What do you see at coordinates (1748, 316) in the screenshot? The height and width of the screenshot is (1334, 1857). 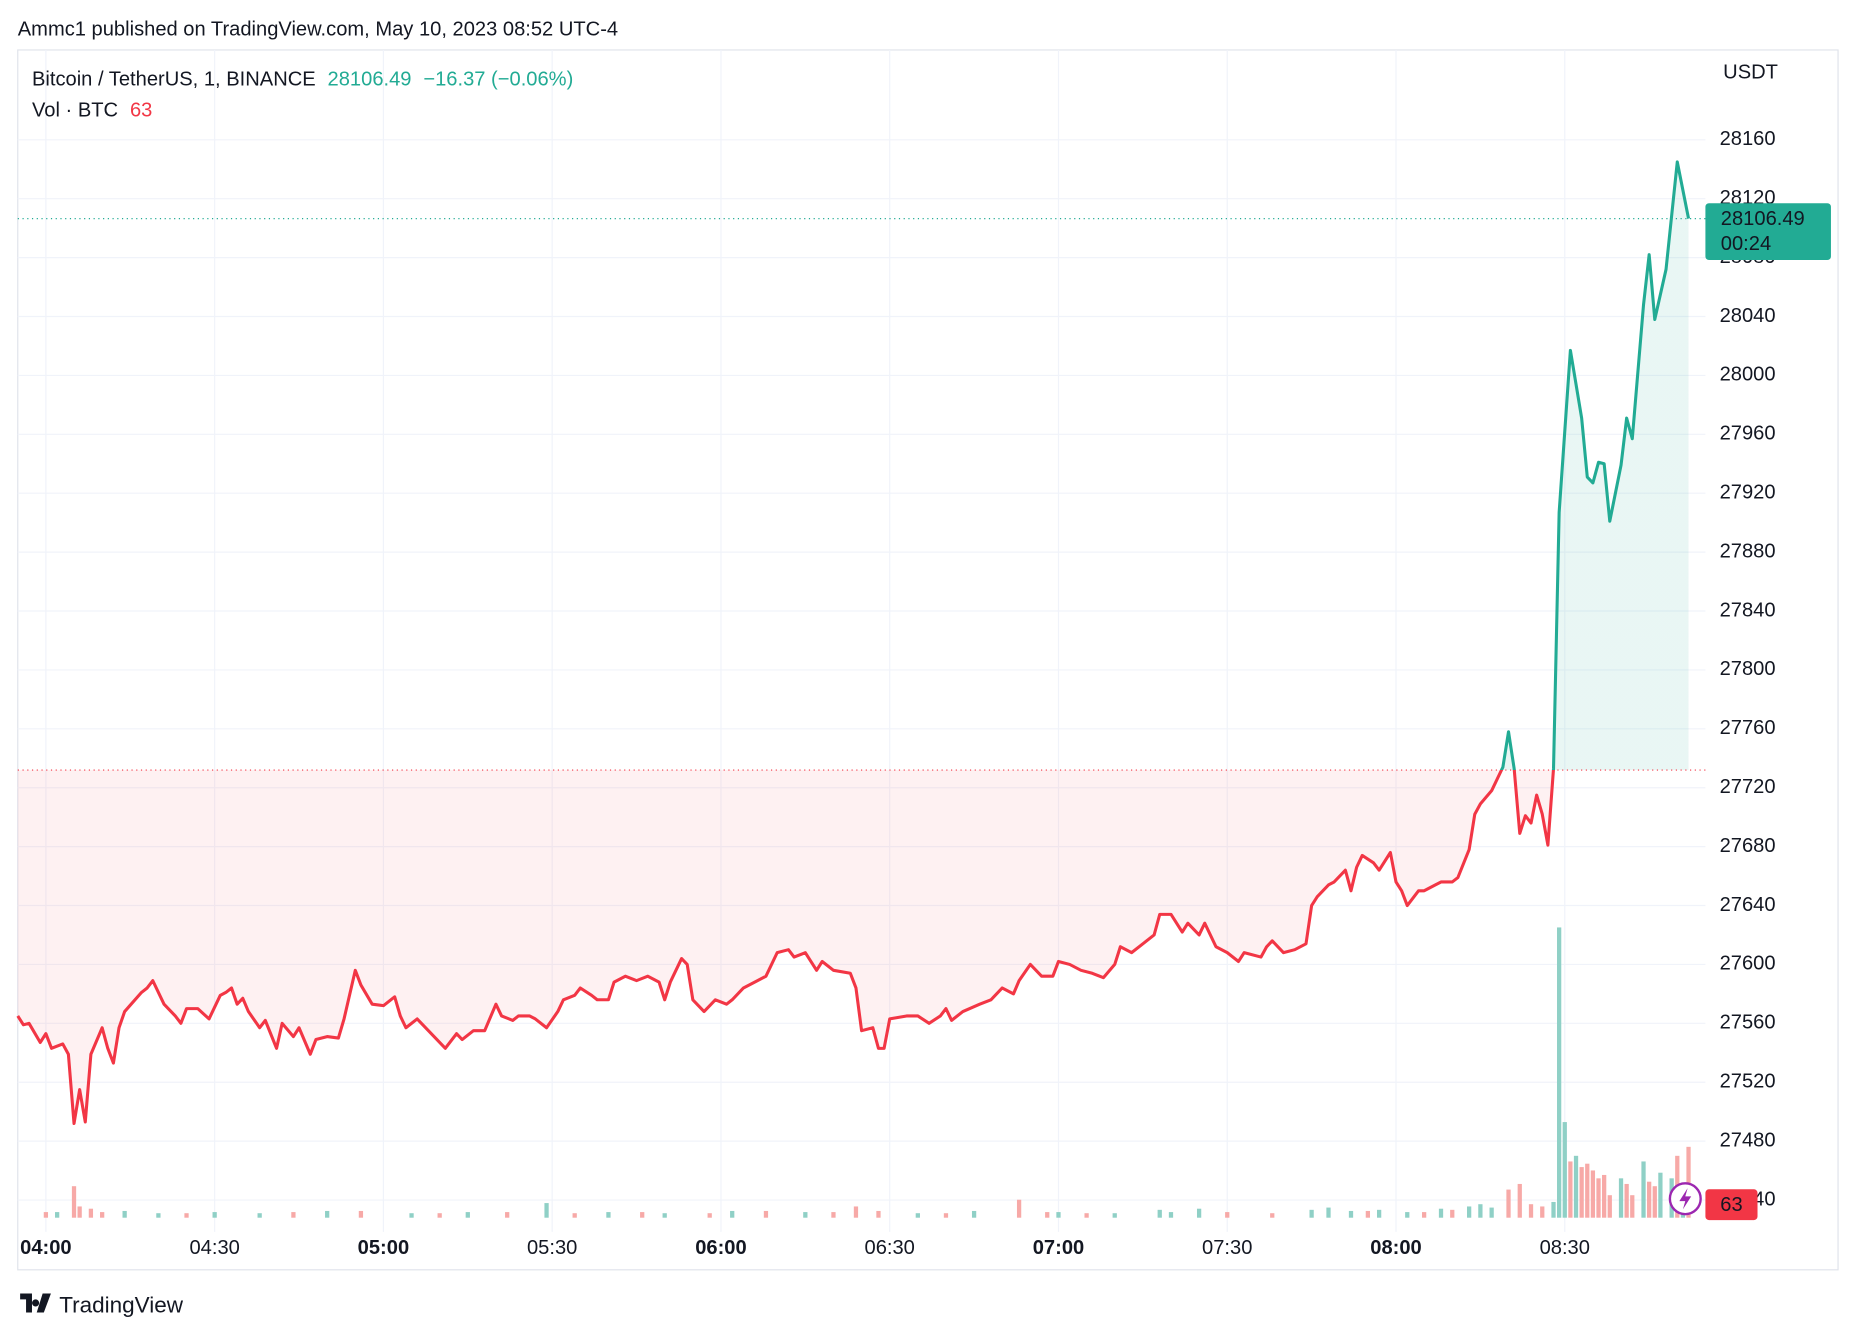 I see `y-tick-label: 28040` at bounding box center [1748, 316].